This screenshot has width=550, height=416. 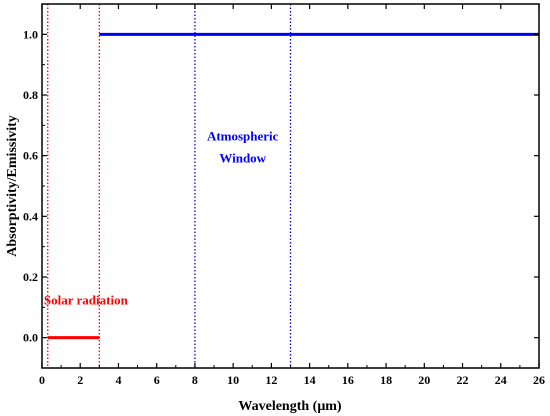 I want to click on y-tick-label-4: 0.8, so click(x=30, y=95).